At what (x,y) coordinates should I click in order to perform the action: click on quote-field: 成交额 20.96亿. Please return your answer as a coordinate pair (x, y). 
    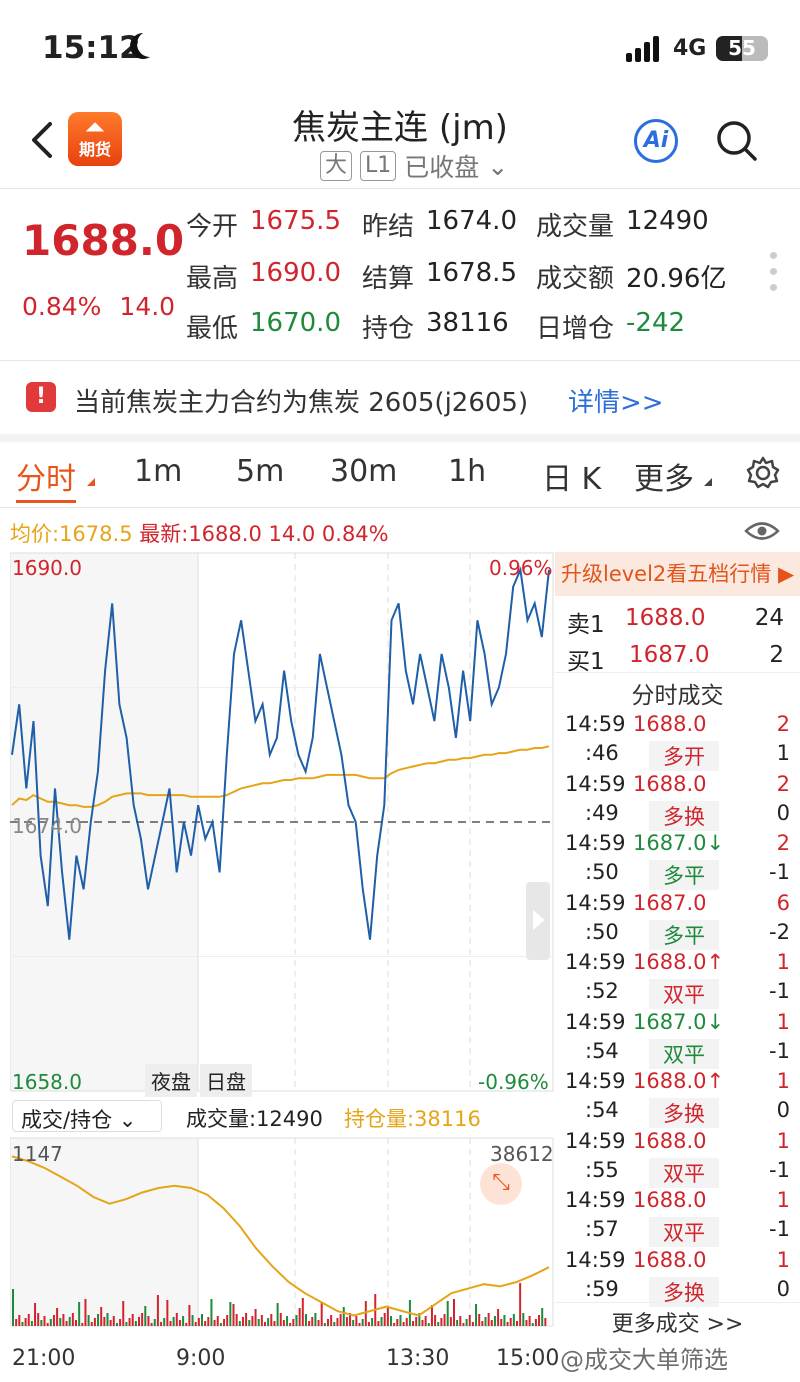
    Looking at the image, I should click on (631, 276).